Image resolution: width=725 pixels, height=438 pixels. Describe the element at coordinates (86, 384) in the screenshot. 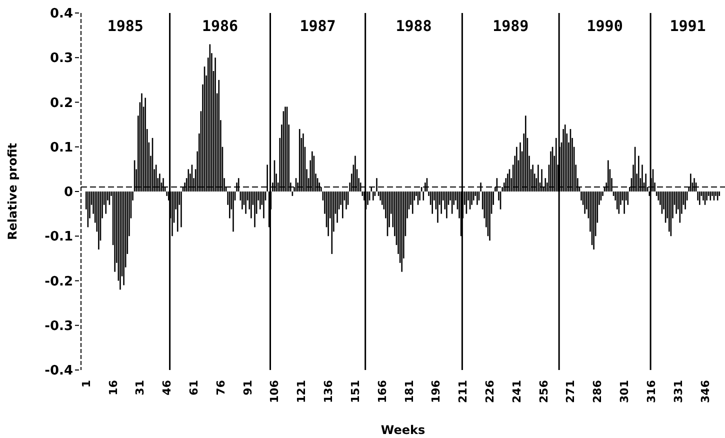

I see `x-tick-label: 1` at that location.